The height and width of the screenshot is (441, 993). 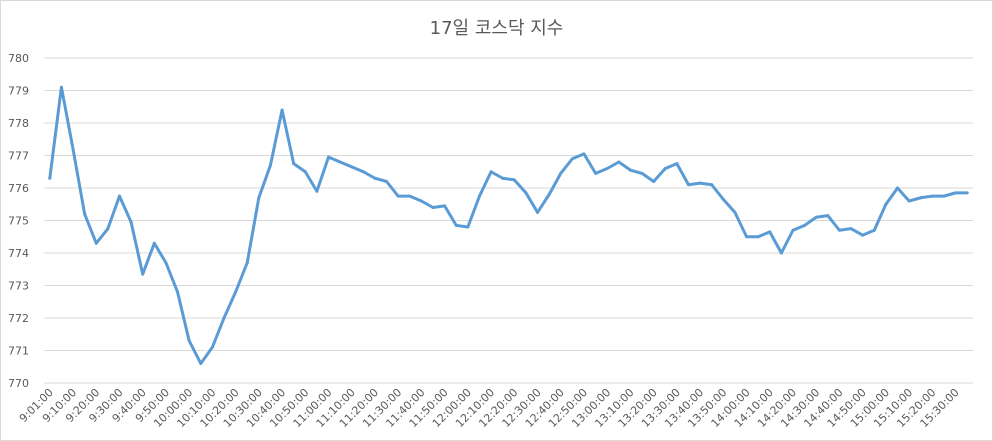 What do you see at coordinates (18, 58) in the screenshot?
I see `y-tick-label: 780` at bounding box center [18, 58].